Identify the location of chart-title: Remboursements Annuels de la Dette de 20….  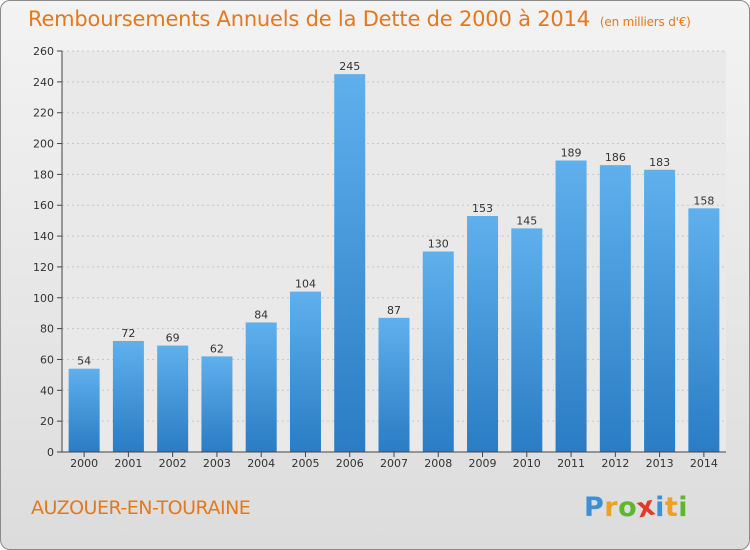
(359, 19).